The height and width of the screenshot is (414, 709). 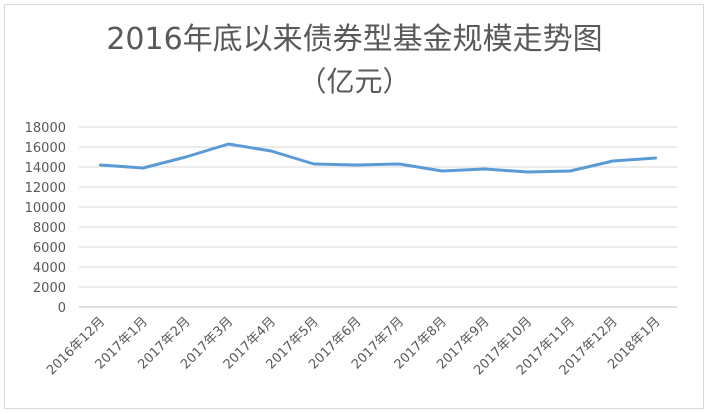 What do you see at coordinates (49, 228) in the screenshot?
I see `y-tick-label: 8000` at bounding box center [49, 228].